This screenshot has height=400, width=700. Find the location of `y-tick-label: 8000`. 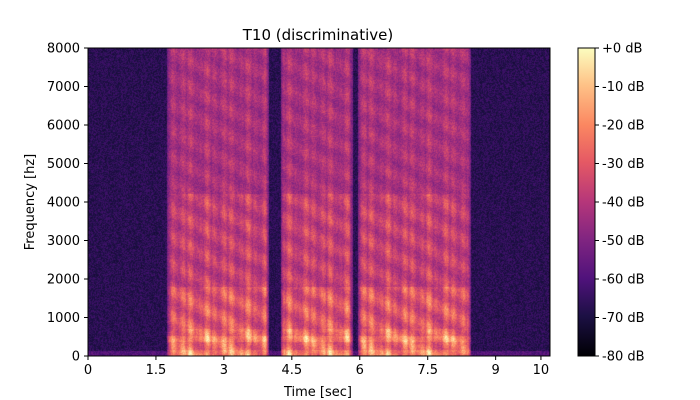

y-tick-label: 8000 is located at coordinates (63, 49).